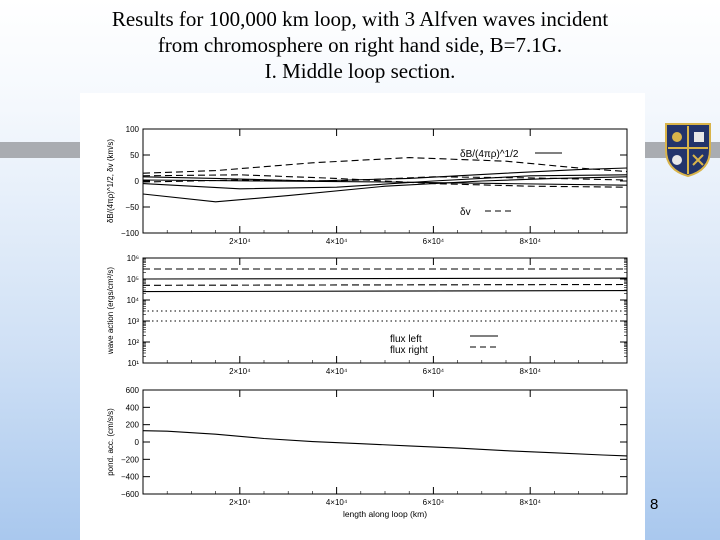 The width and height of the screenshot is (720, 540). Describe the element at coordinates (133, 390) in the screenshot. I see `y-tick-label: 600` at that location.